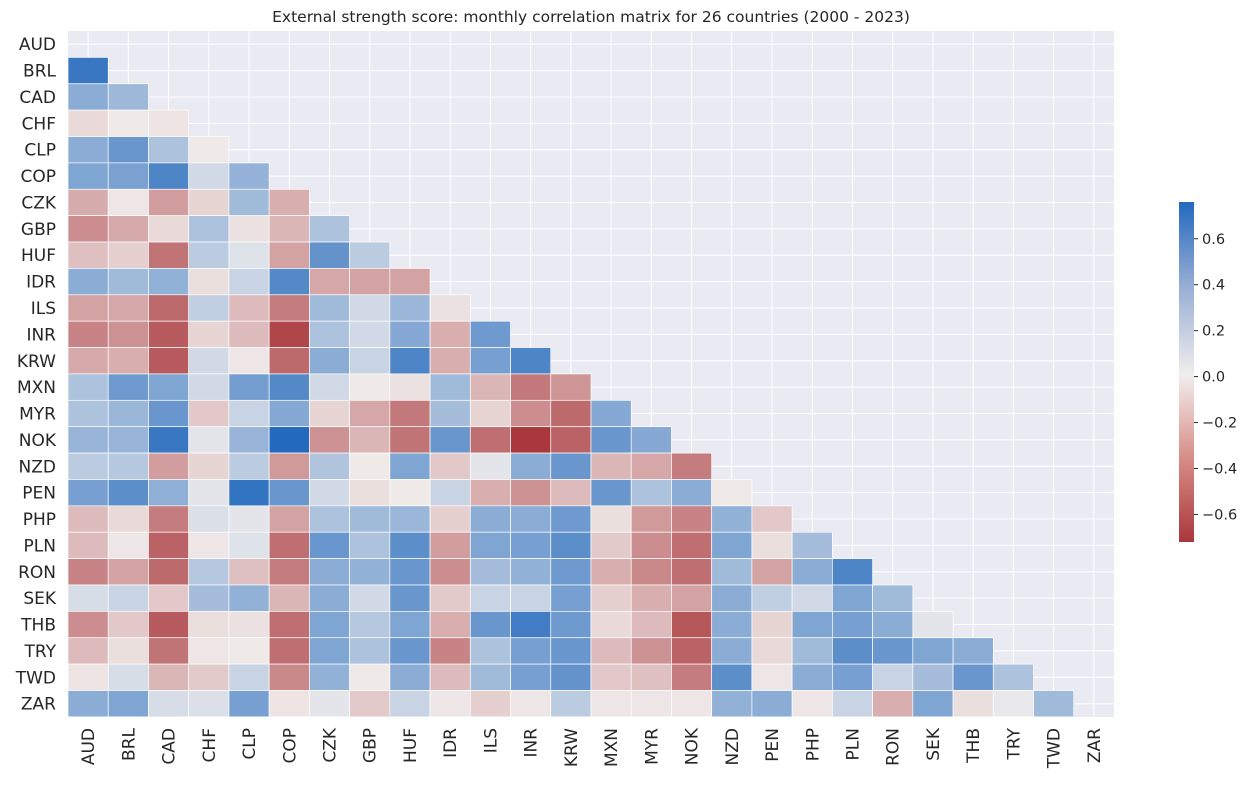  I want to click on heatmap-cell-ils-gbp, so click(370, 308).